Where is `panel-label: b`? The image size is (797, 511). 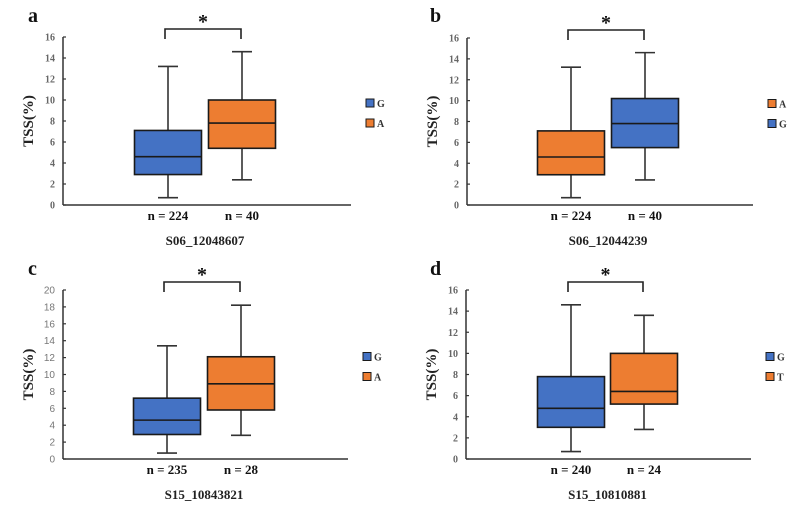
panel-label: b is located at coordinates (435, 16).